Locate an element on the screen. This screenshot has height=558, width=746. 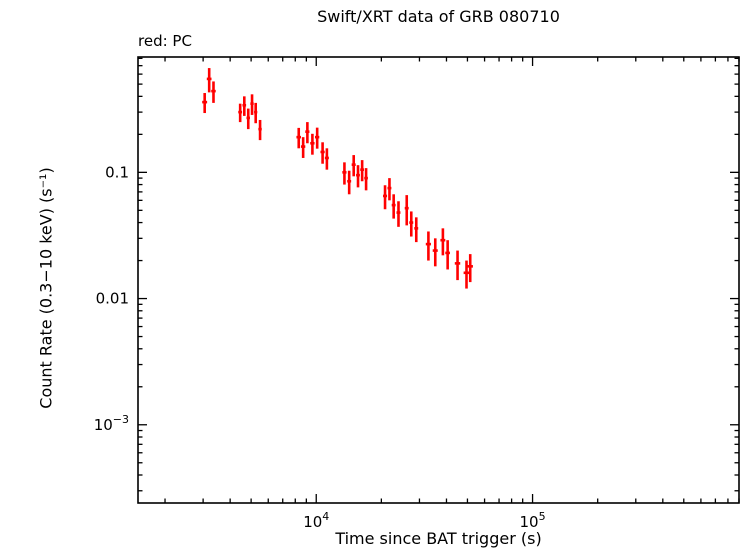
tick-label: 10⁵ is located at coordinates (533, 520).